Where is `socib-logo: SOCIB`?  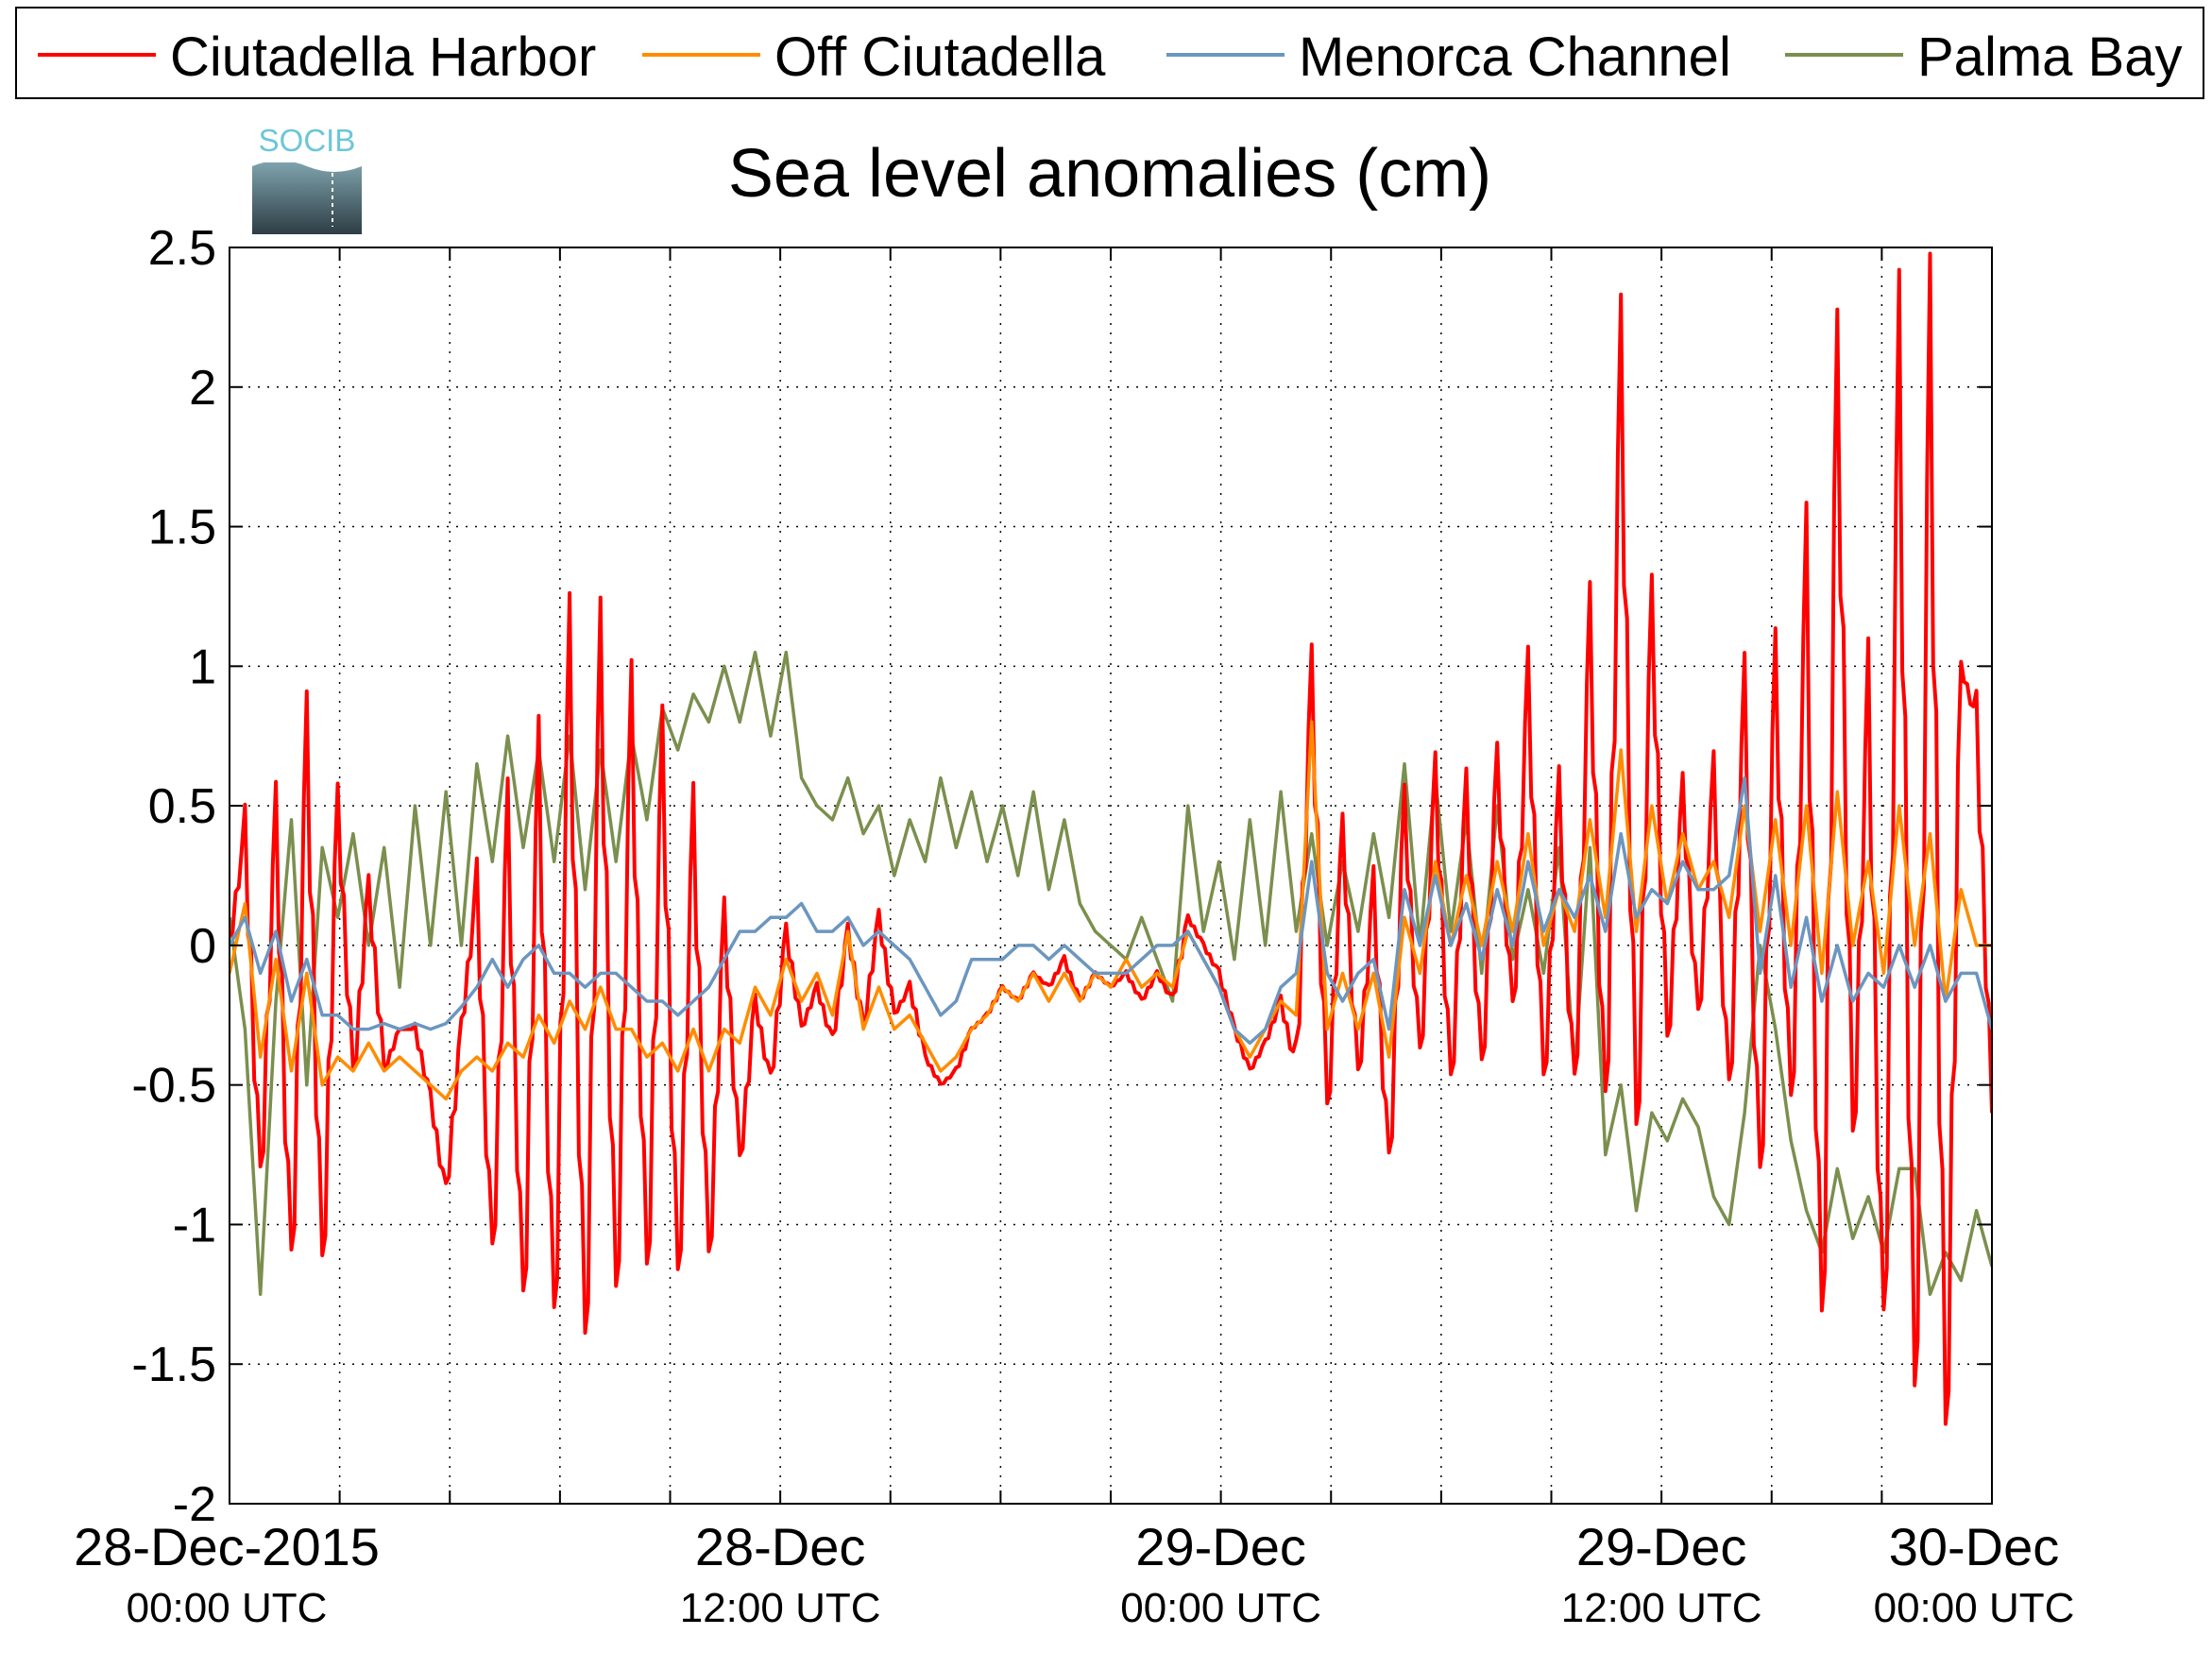 socib-logo: SOCIB is located at coordinates (307, 178).